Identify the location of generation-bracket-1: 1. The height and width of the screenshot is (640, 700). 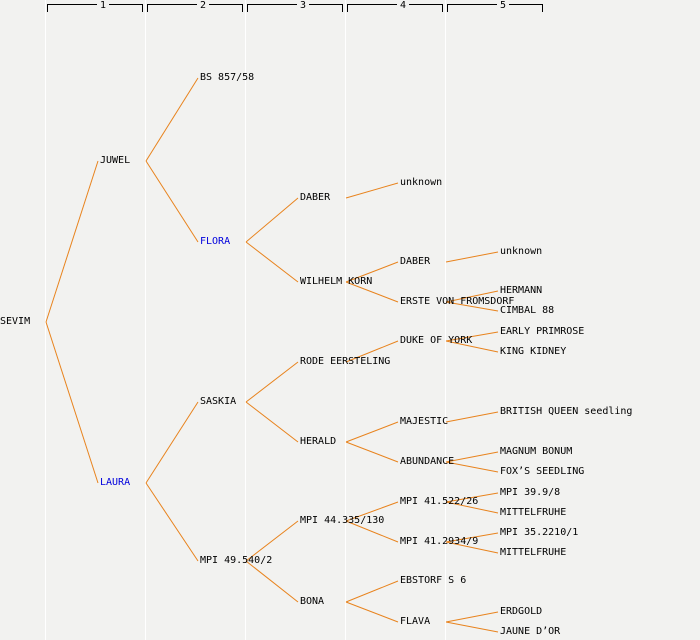
(95, 6).